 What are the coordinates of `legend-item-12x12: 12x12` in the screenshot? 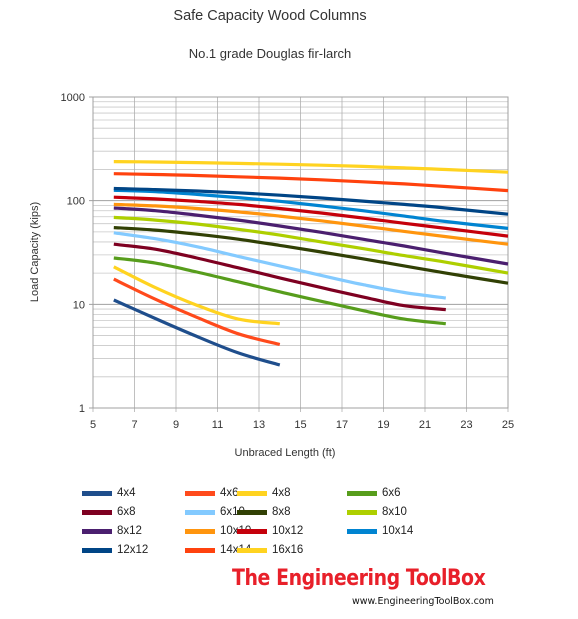 It's located at (115, 550).